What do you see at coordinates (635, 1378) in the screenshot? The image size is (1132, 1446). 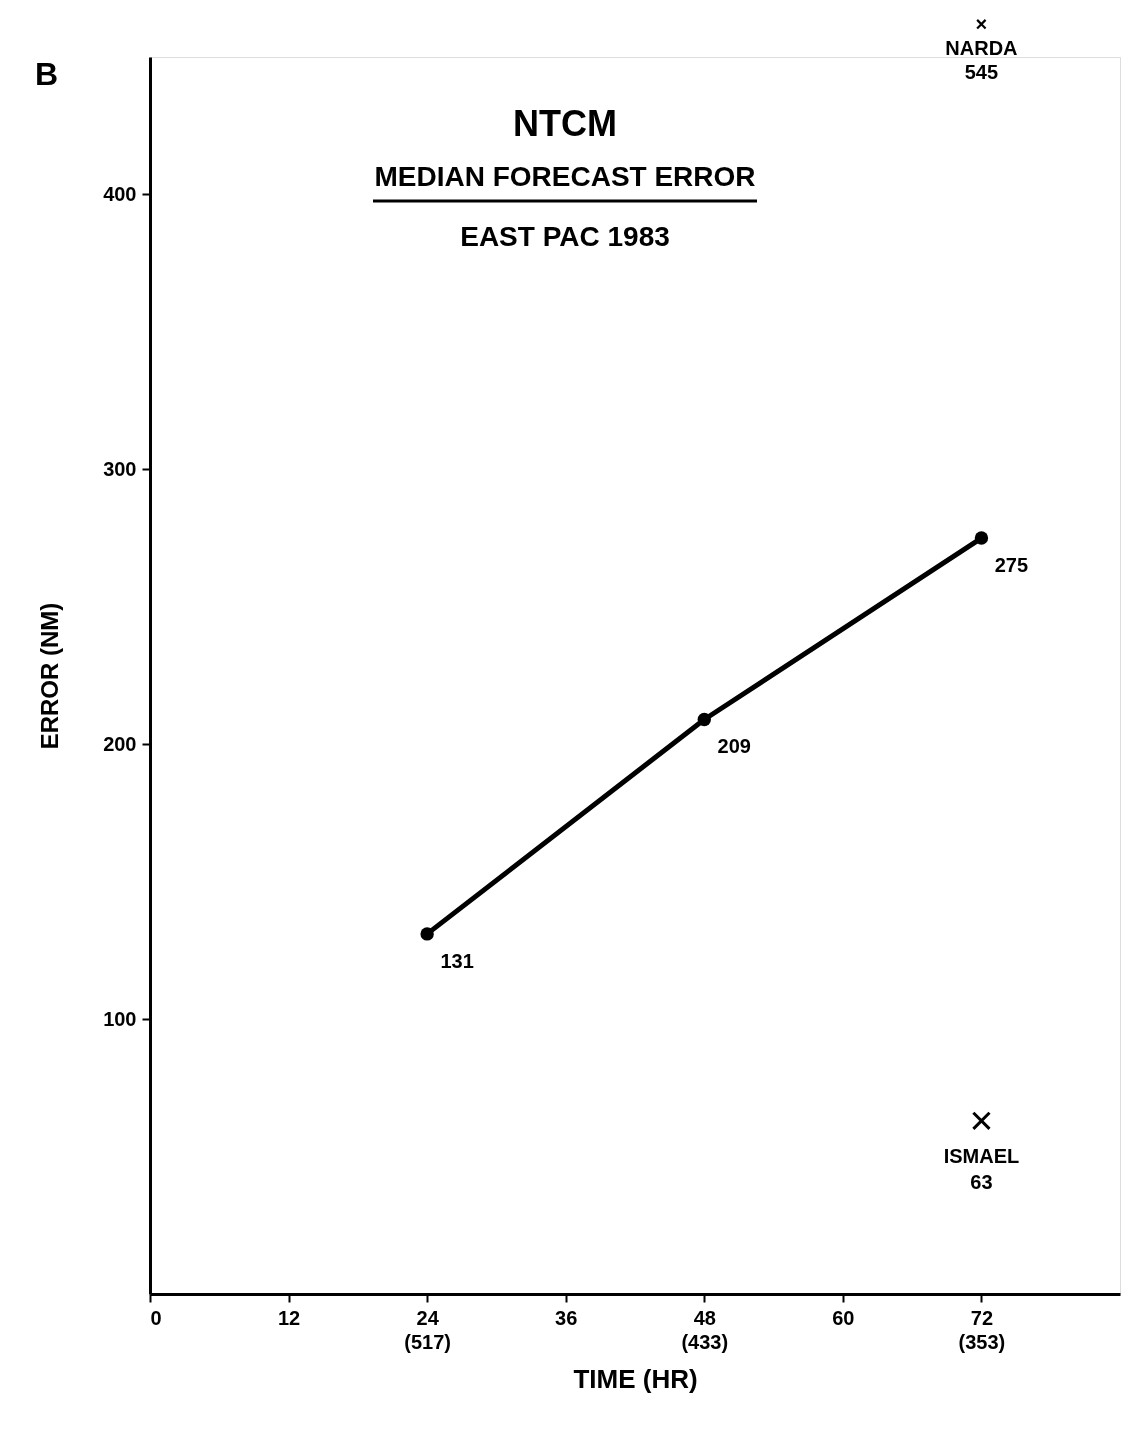 I see `x-axis-title: TIME (HR)` at bounding box center [635, 1378].